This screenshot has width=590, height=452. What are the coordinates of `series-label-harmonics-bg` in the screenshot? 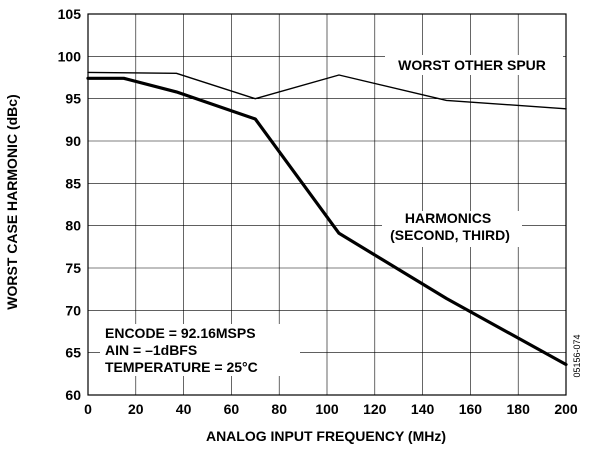 It's located at (452, 229).